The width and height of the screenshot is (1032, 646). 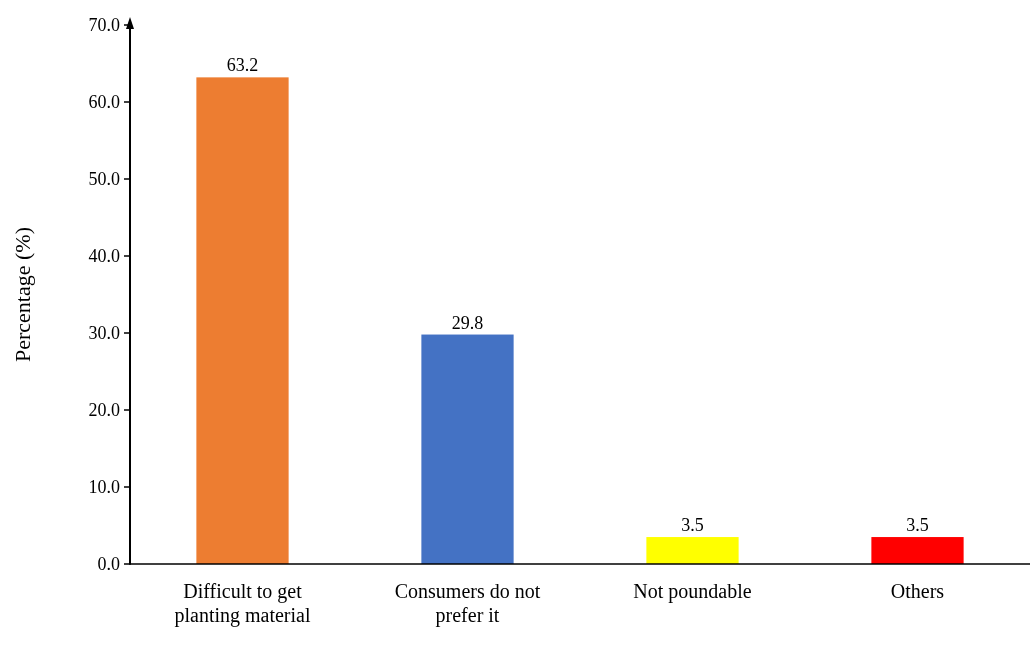 I want to click on y-tick-label: 10.0, so click(x=104, y=487).